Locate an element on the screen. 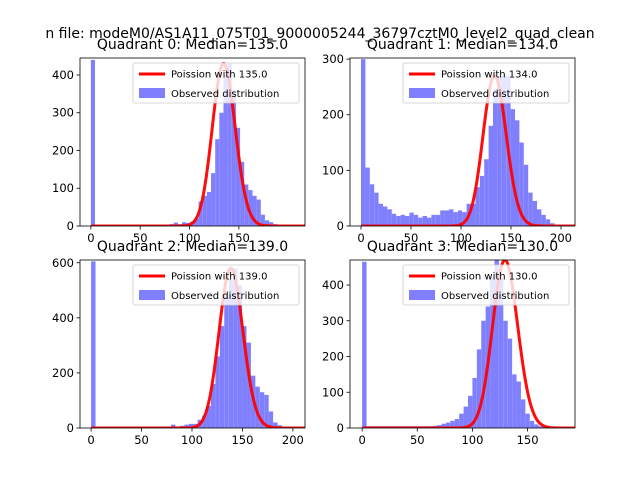 The height and width of the screenshot is (480, 640). panel-title: Quadrant 1: Median=134.0 is located at coordinates (462, 45).